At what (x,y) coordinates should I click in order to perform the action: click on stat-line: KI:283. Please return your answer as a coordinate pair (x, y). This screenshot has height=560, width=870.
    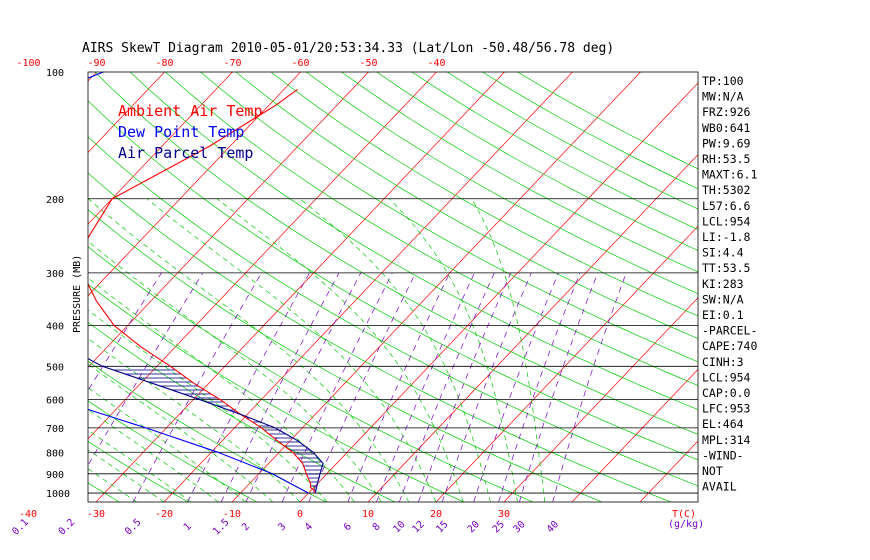
    Looking at the image, I should click on (723, 284).